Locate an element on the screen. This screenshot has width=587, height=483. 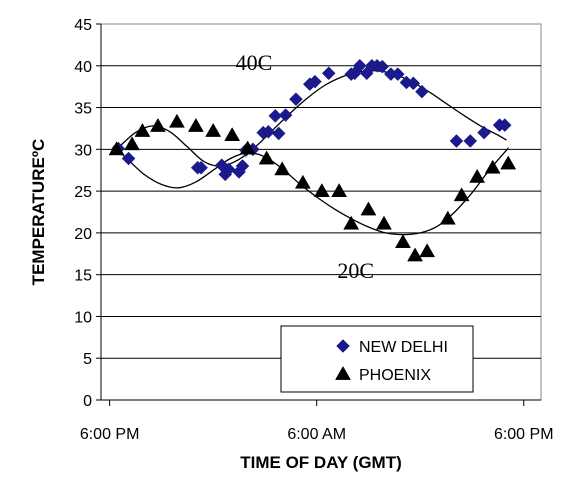
legend-box is located at coordinates (377, 359).